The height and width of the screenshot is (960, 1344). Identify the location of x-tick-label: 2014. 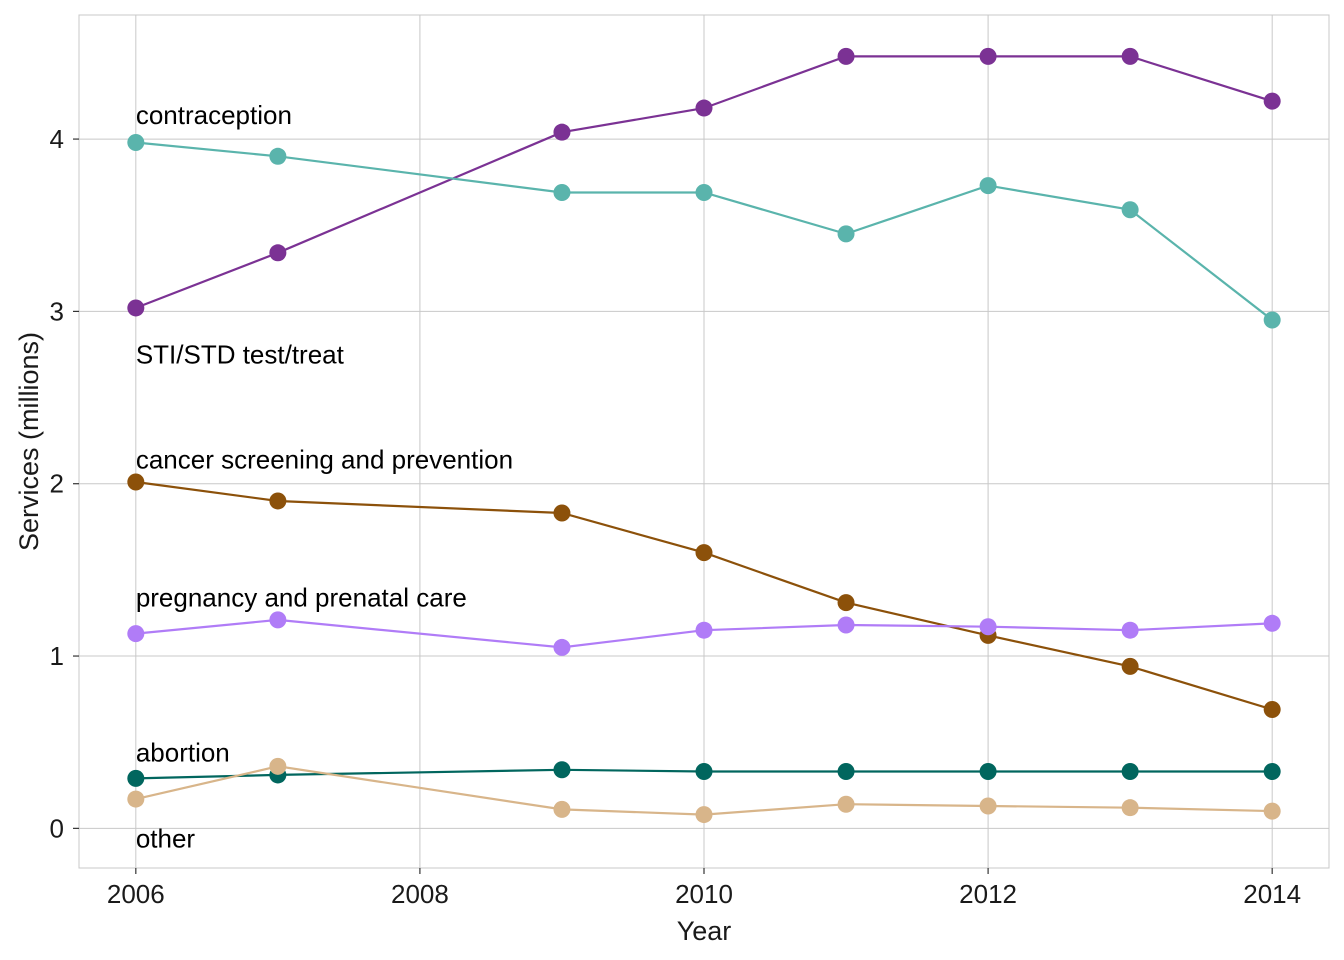
(1272, 894).